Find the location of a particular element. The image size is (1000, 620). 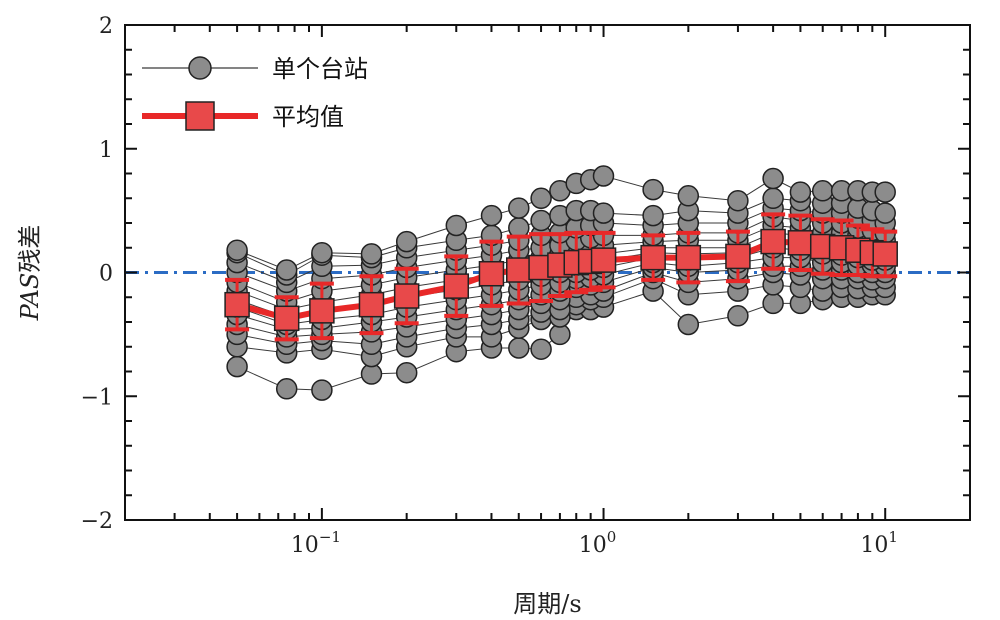

x-tick-label: 10⁻¹ is located at coordinates (316, 543).